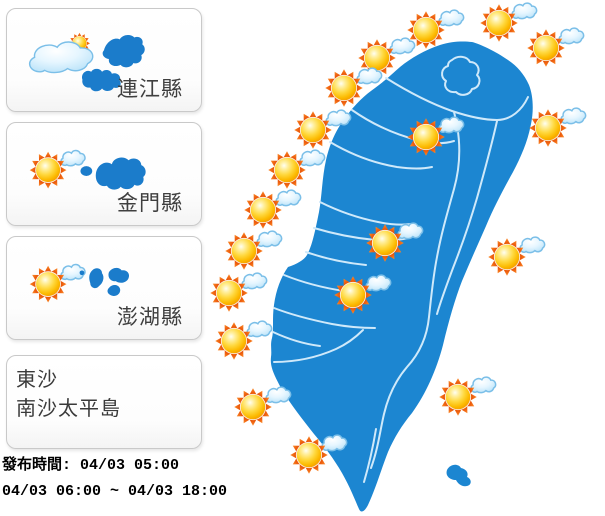 The width and height of the screenshot is (605, 516). I want to click on penghu-islands-shape, so click(104, 281).